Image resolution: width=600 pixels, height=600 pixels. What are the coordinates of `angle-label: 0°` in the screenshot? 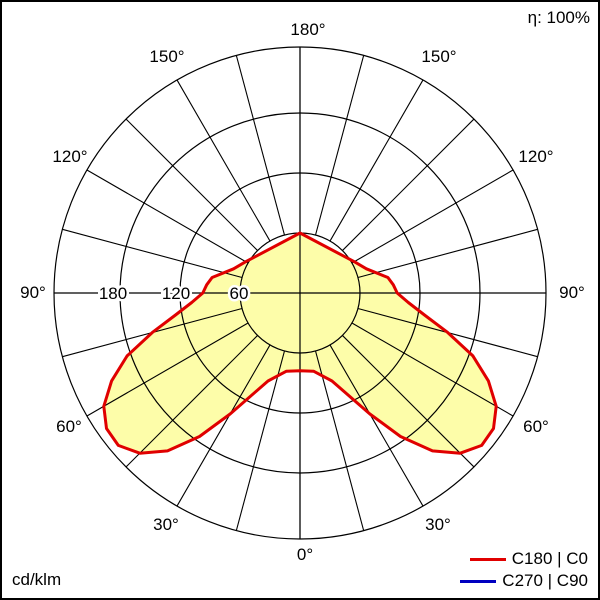 It's located at (305, 554).